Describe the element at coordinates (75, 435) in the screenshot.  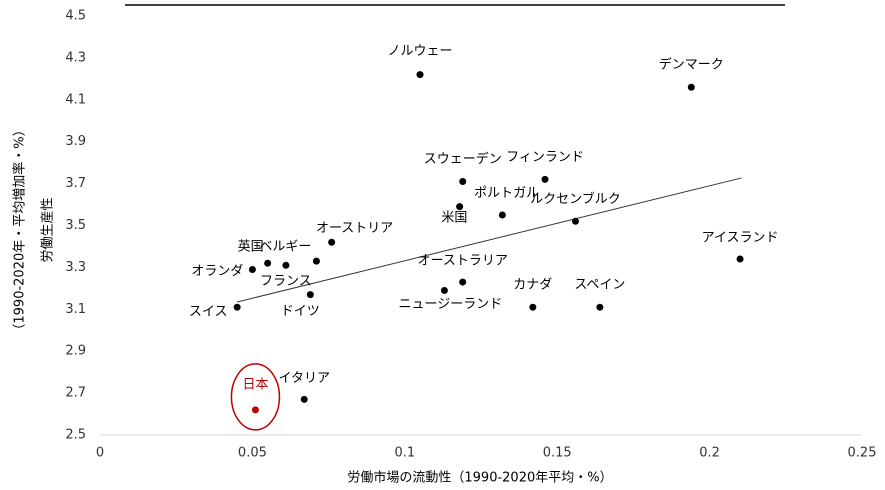
I see `y-tick-label: 2.5` at that location.